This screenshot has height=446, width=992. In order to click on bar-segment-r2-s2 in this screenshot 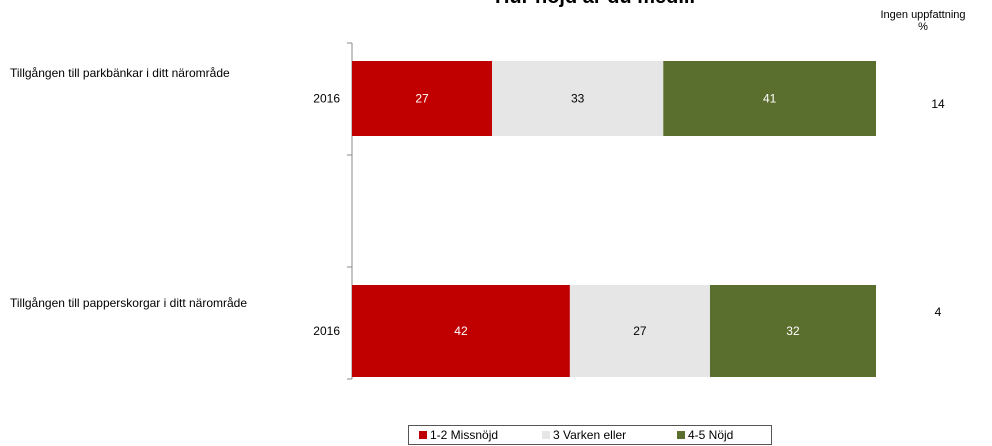, I will do `click(639, 331)`.